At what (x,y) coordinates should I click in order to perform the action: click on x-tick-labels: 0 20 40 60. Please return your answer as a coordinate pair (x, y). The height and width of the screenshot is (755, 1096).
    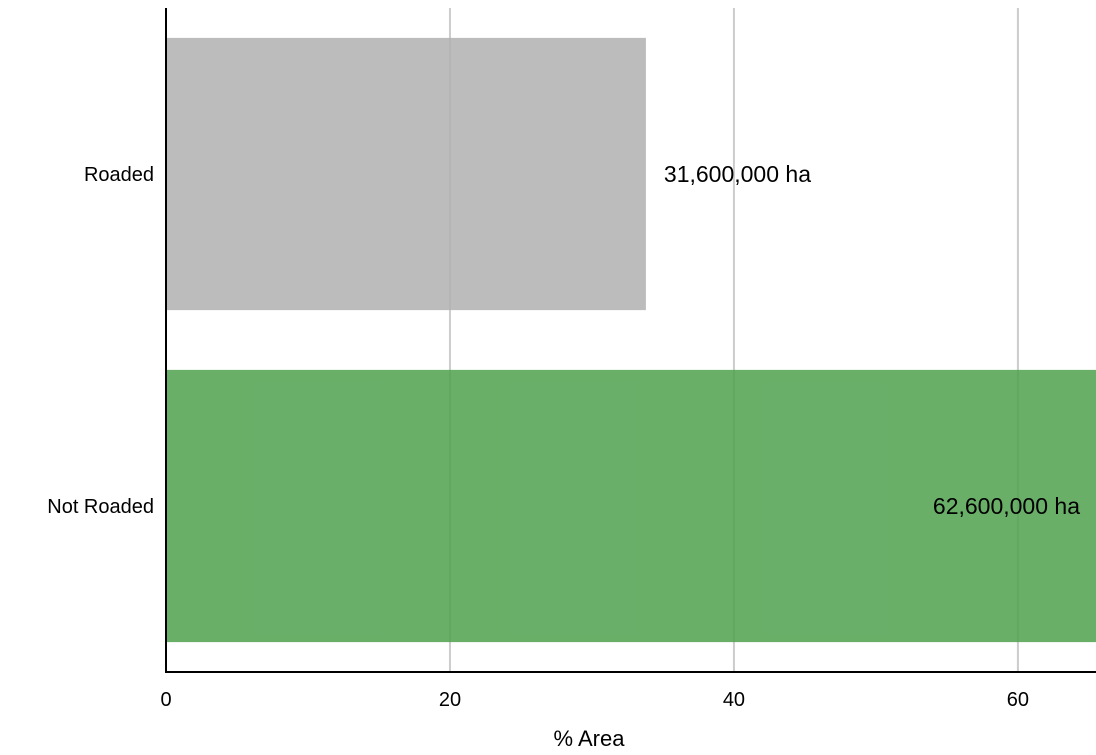
    Looking at the image, I should click on (594, 700).